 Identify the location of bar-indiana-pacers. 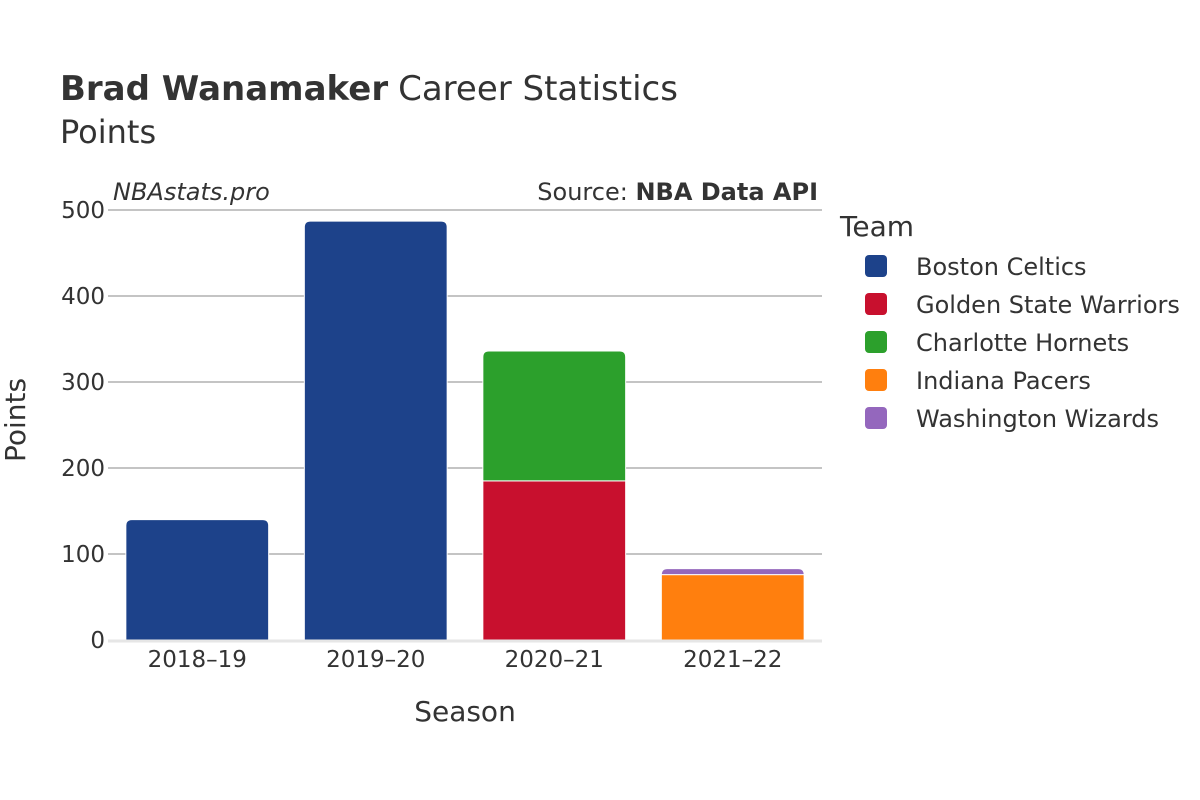
(732, 607).